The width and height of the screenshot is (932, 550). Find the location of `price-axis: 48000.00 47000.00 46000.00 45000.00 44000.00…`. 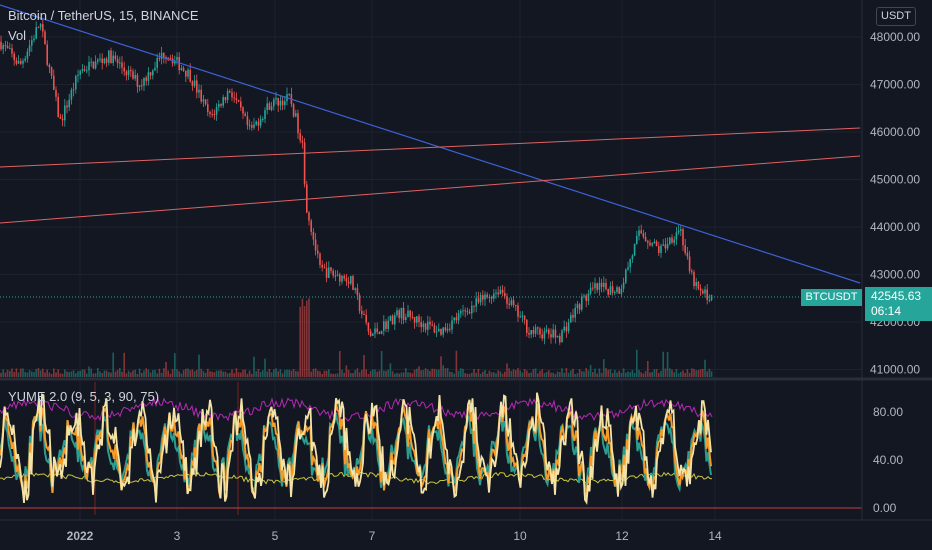

price-axis: 48000.00 47000.00 46000.00 45000.00 44000.00… is located at coordinates (895, 203).